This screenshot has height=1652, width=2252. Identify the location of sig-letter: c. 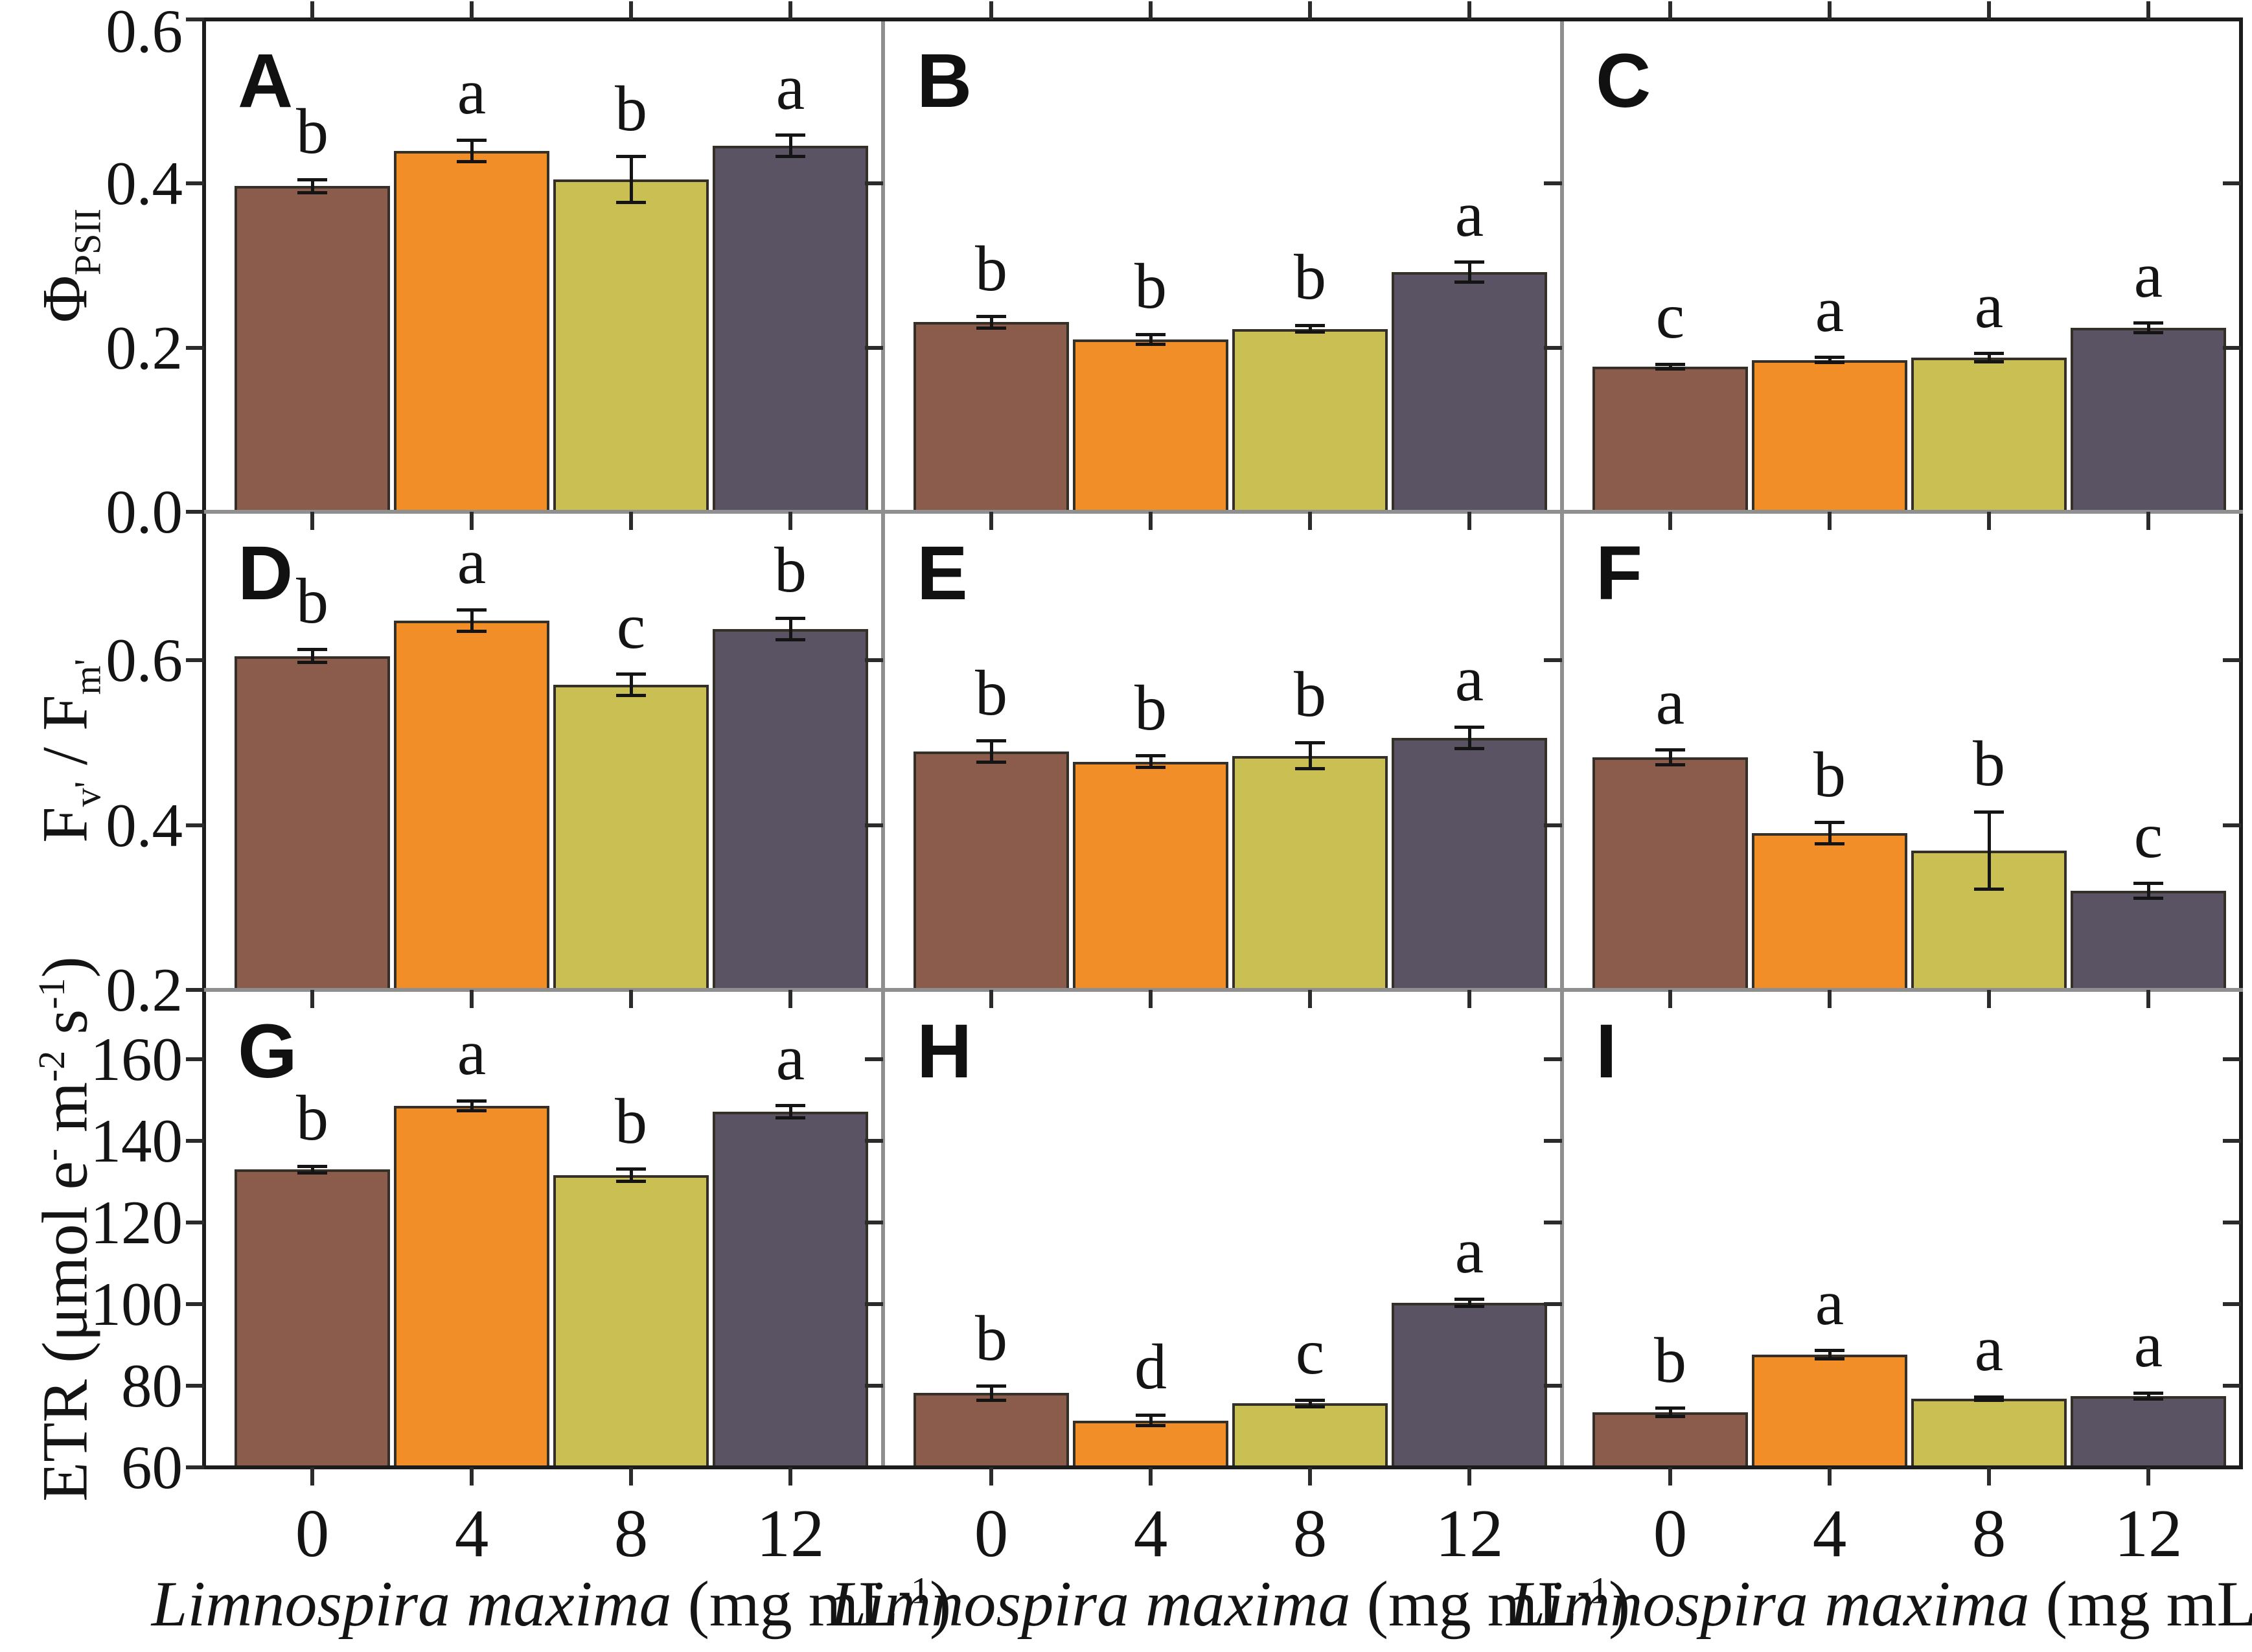
(1310, 1352).